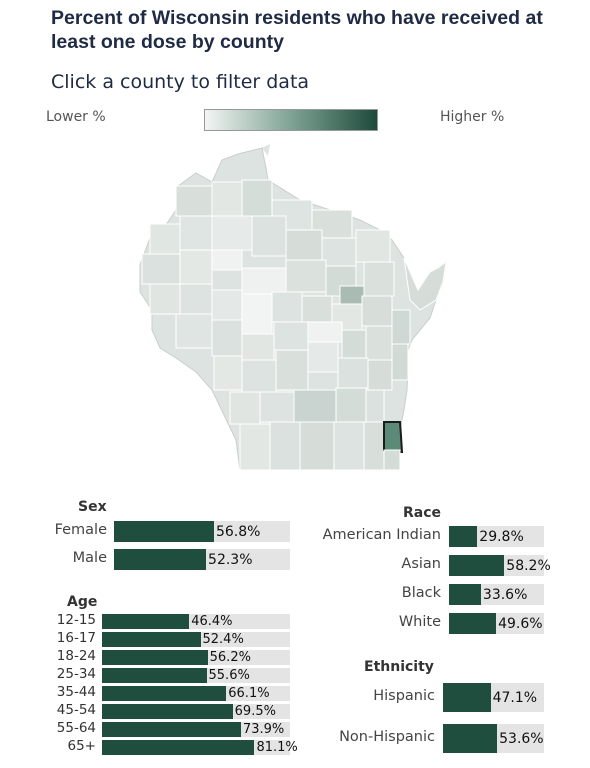 Image resolution: width=590 pixels, height=768 pixels. What do you see at coordinates (212, 621) in the screenshot?
I see `age-value: 46.4%` at bounding box center [212, 621].